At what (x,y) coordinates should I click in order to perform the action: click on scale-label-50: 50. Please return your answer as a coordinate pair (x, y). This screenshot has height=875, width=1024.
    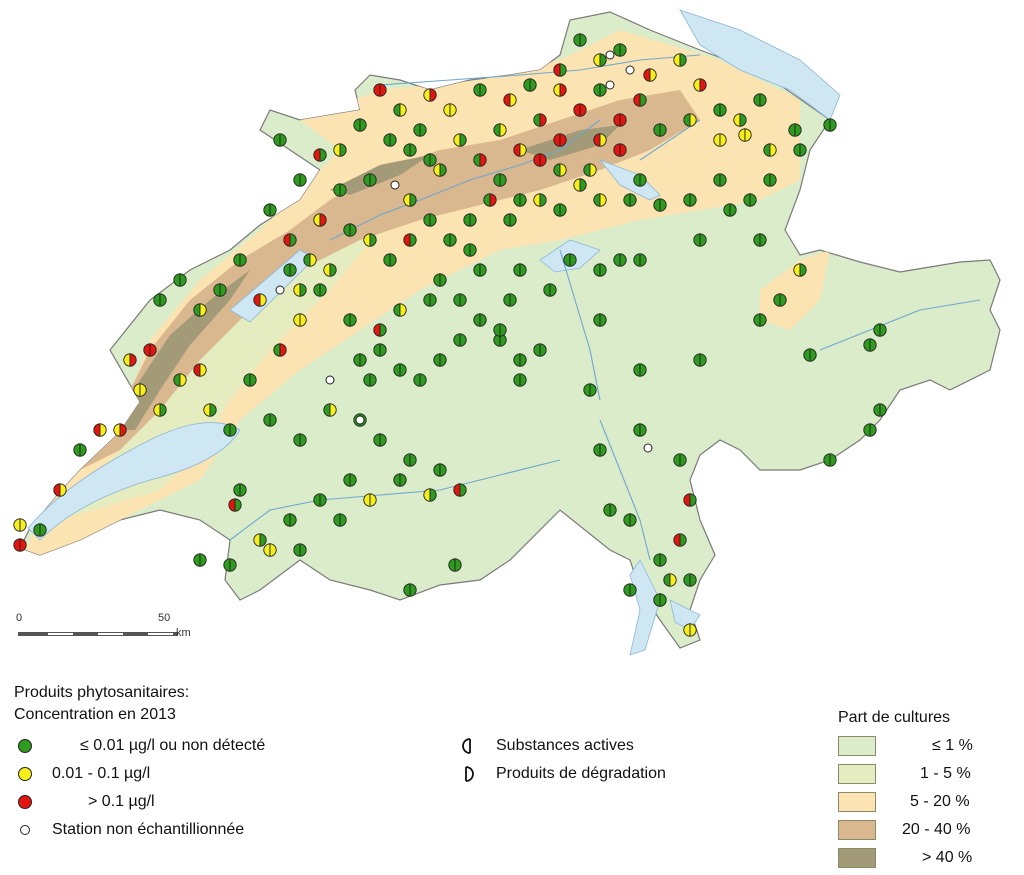
    Looking at the image, I should click on (164, 618).